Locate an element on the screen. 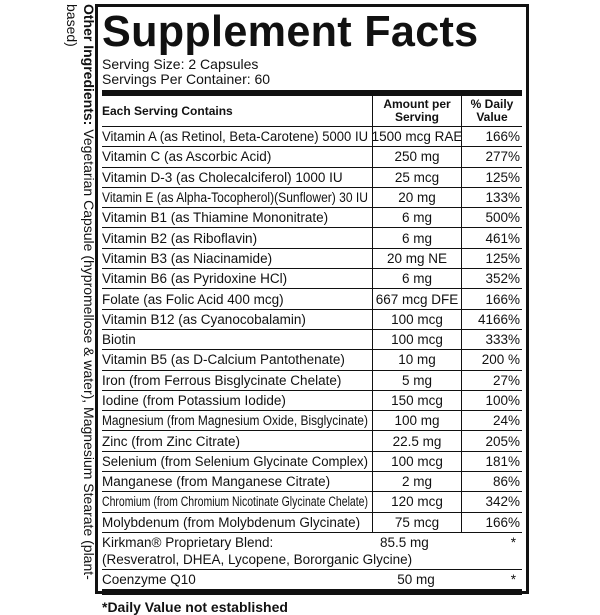 This screenshot has height=615, width=600. nutrient-cell: Vitamin B2 (as Riboflavin) is located at coordinates (237, 238).